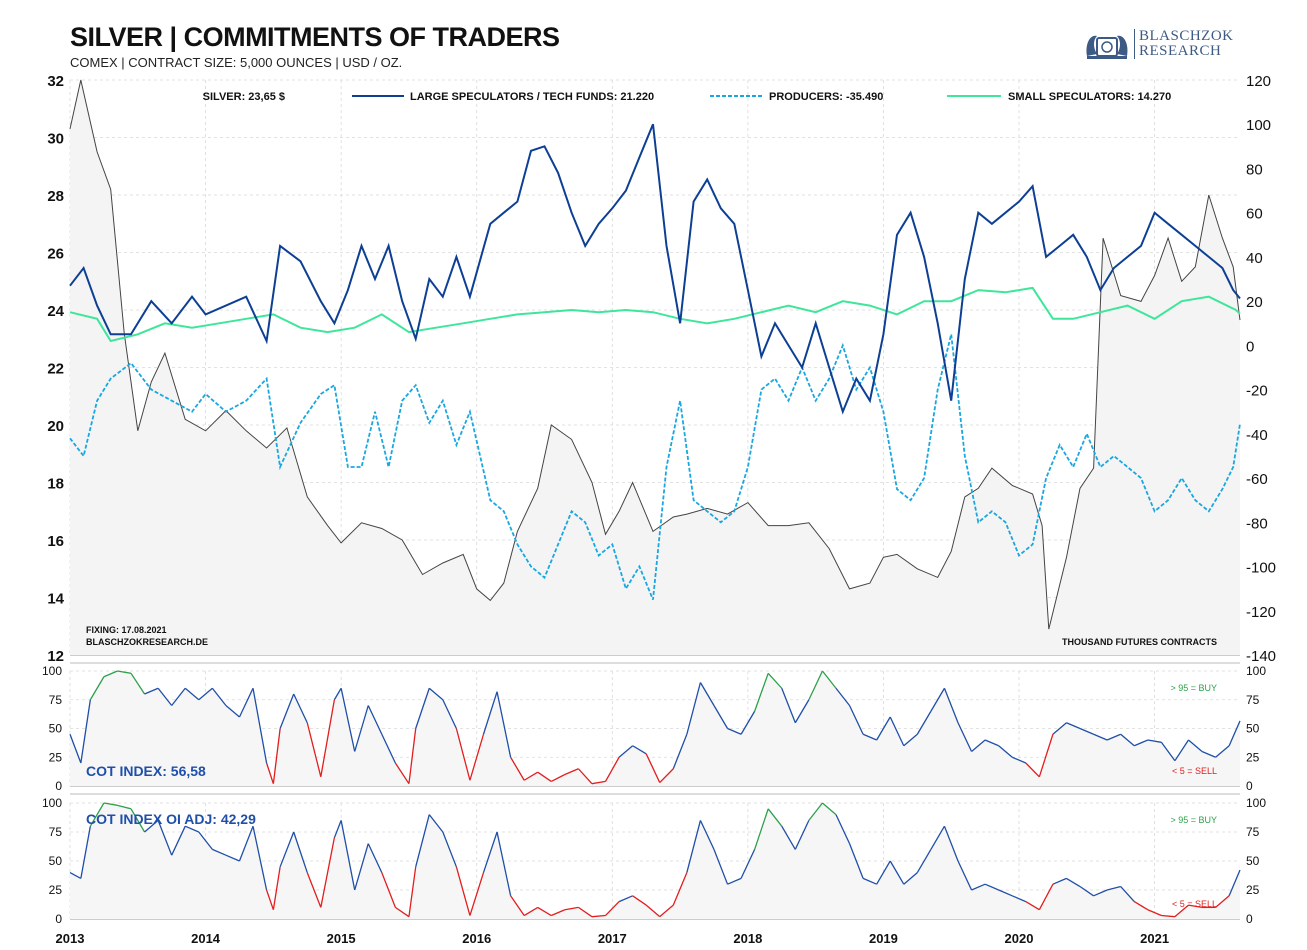  What do you see at coordinates (1193, 688) in the screenshot?
I see `cot-index-buy-label: > 95 = BUY` at bounding box center [1193, 688].